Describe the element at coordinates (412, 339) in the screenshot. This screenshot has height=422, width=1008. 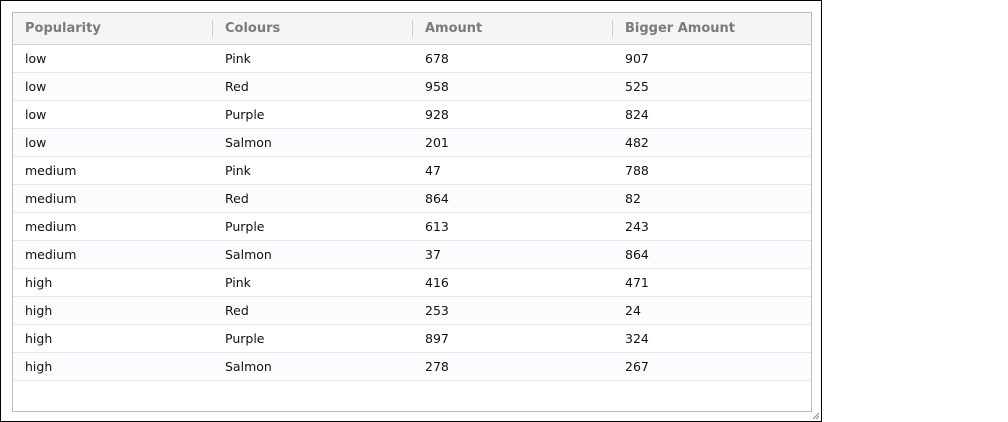
I see `table-row: high Purple 897 324` at that location.